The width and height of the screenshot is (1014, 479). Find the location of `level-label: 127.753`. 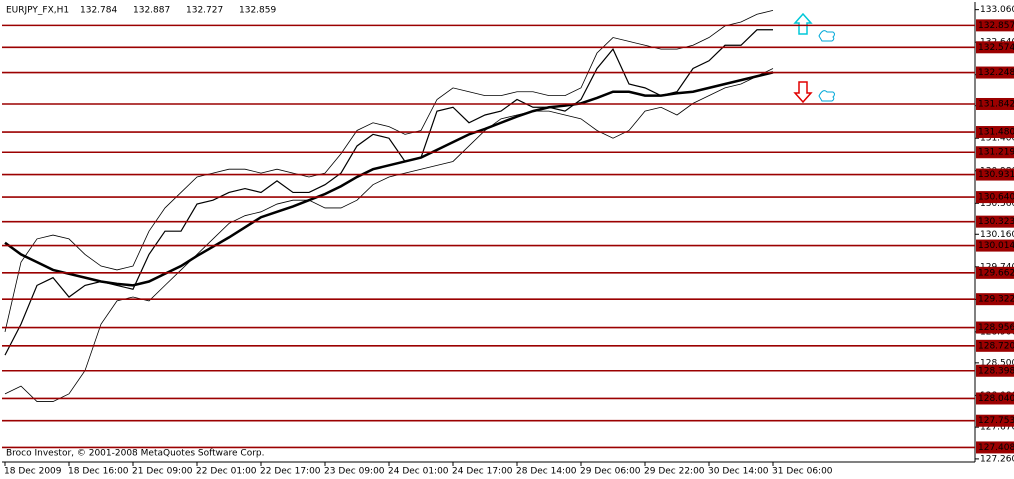

level-label: 127.753 is located at coordinates (996, 421).